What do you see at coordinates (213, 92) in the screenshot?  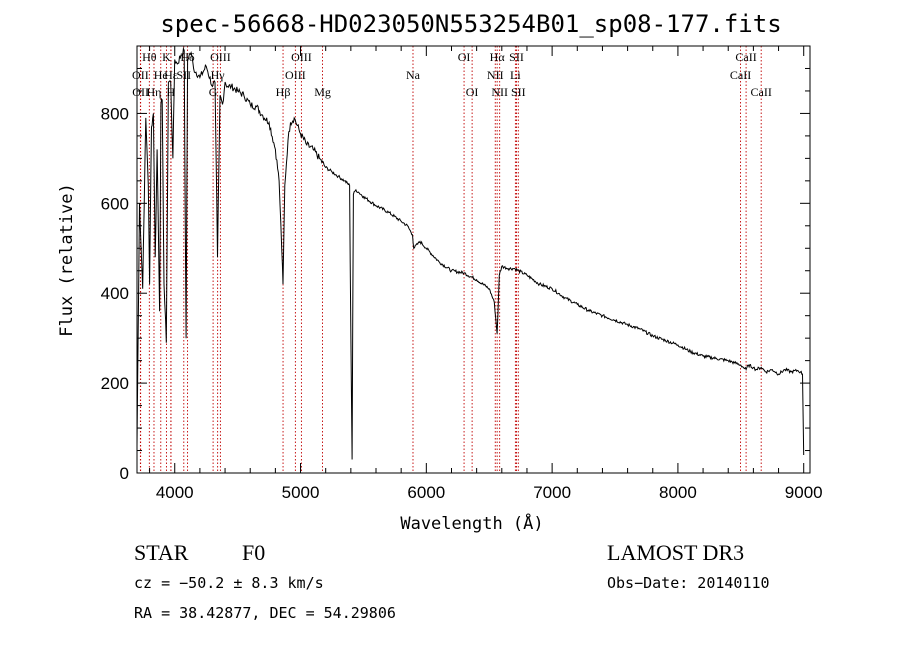 I see `spectral-line-label: G` at bounding box center [213, 92].